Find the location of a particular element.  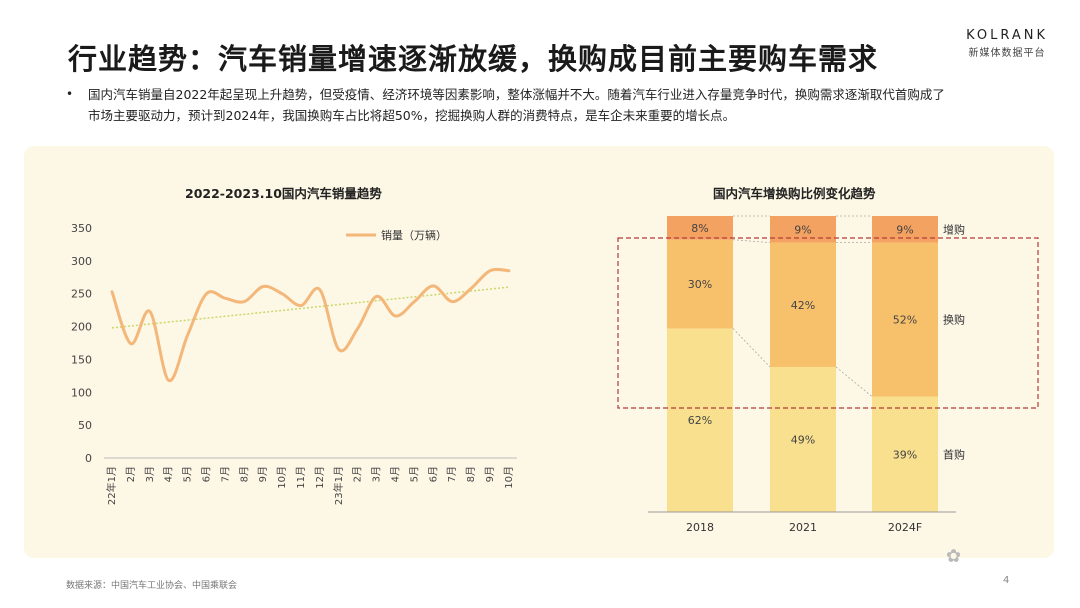

series-name-label: 换购 is located at coordinates (954, 320).